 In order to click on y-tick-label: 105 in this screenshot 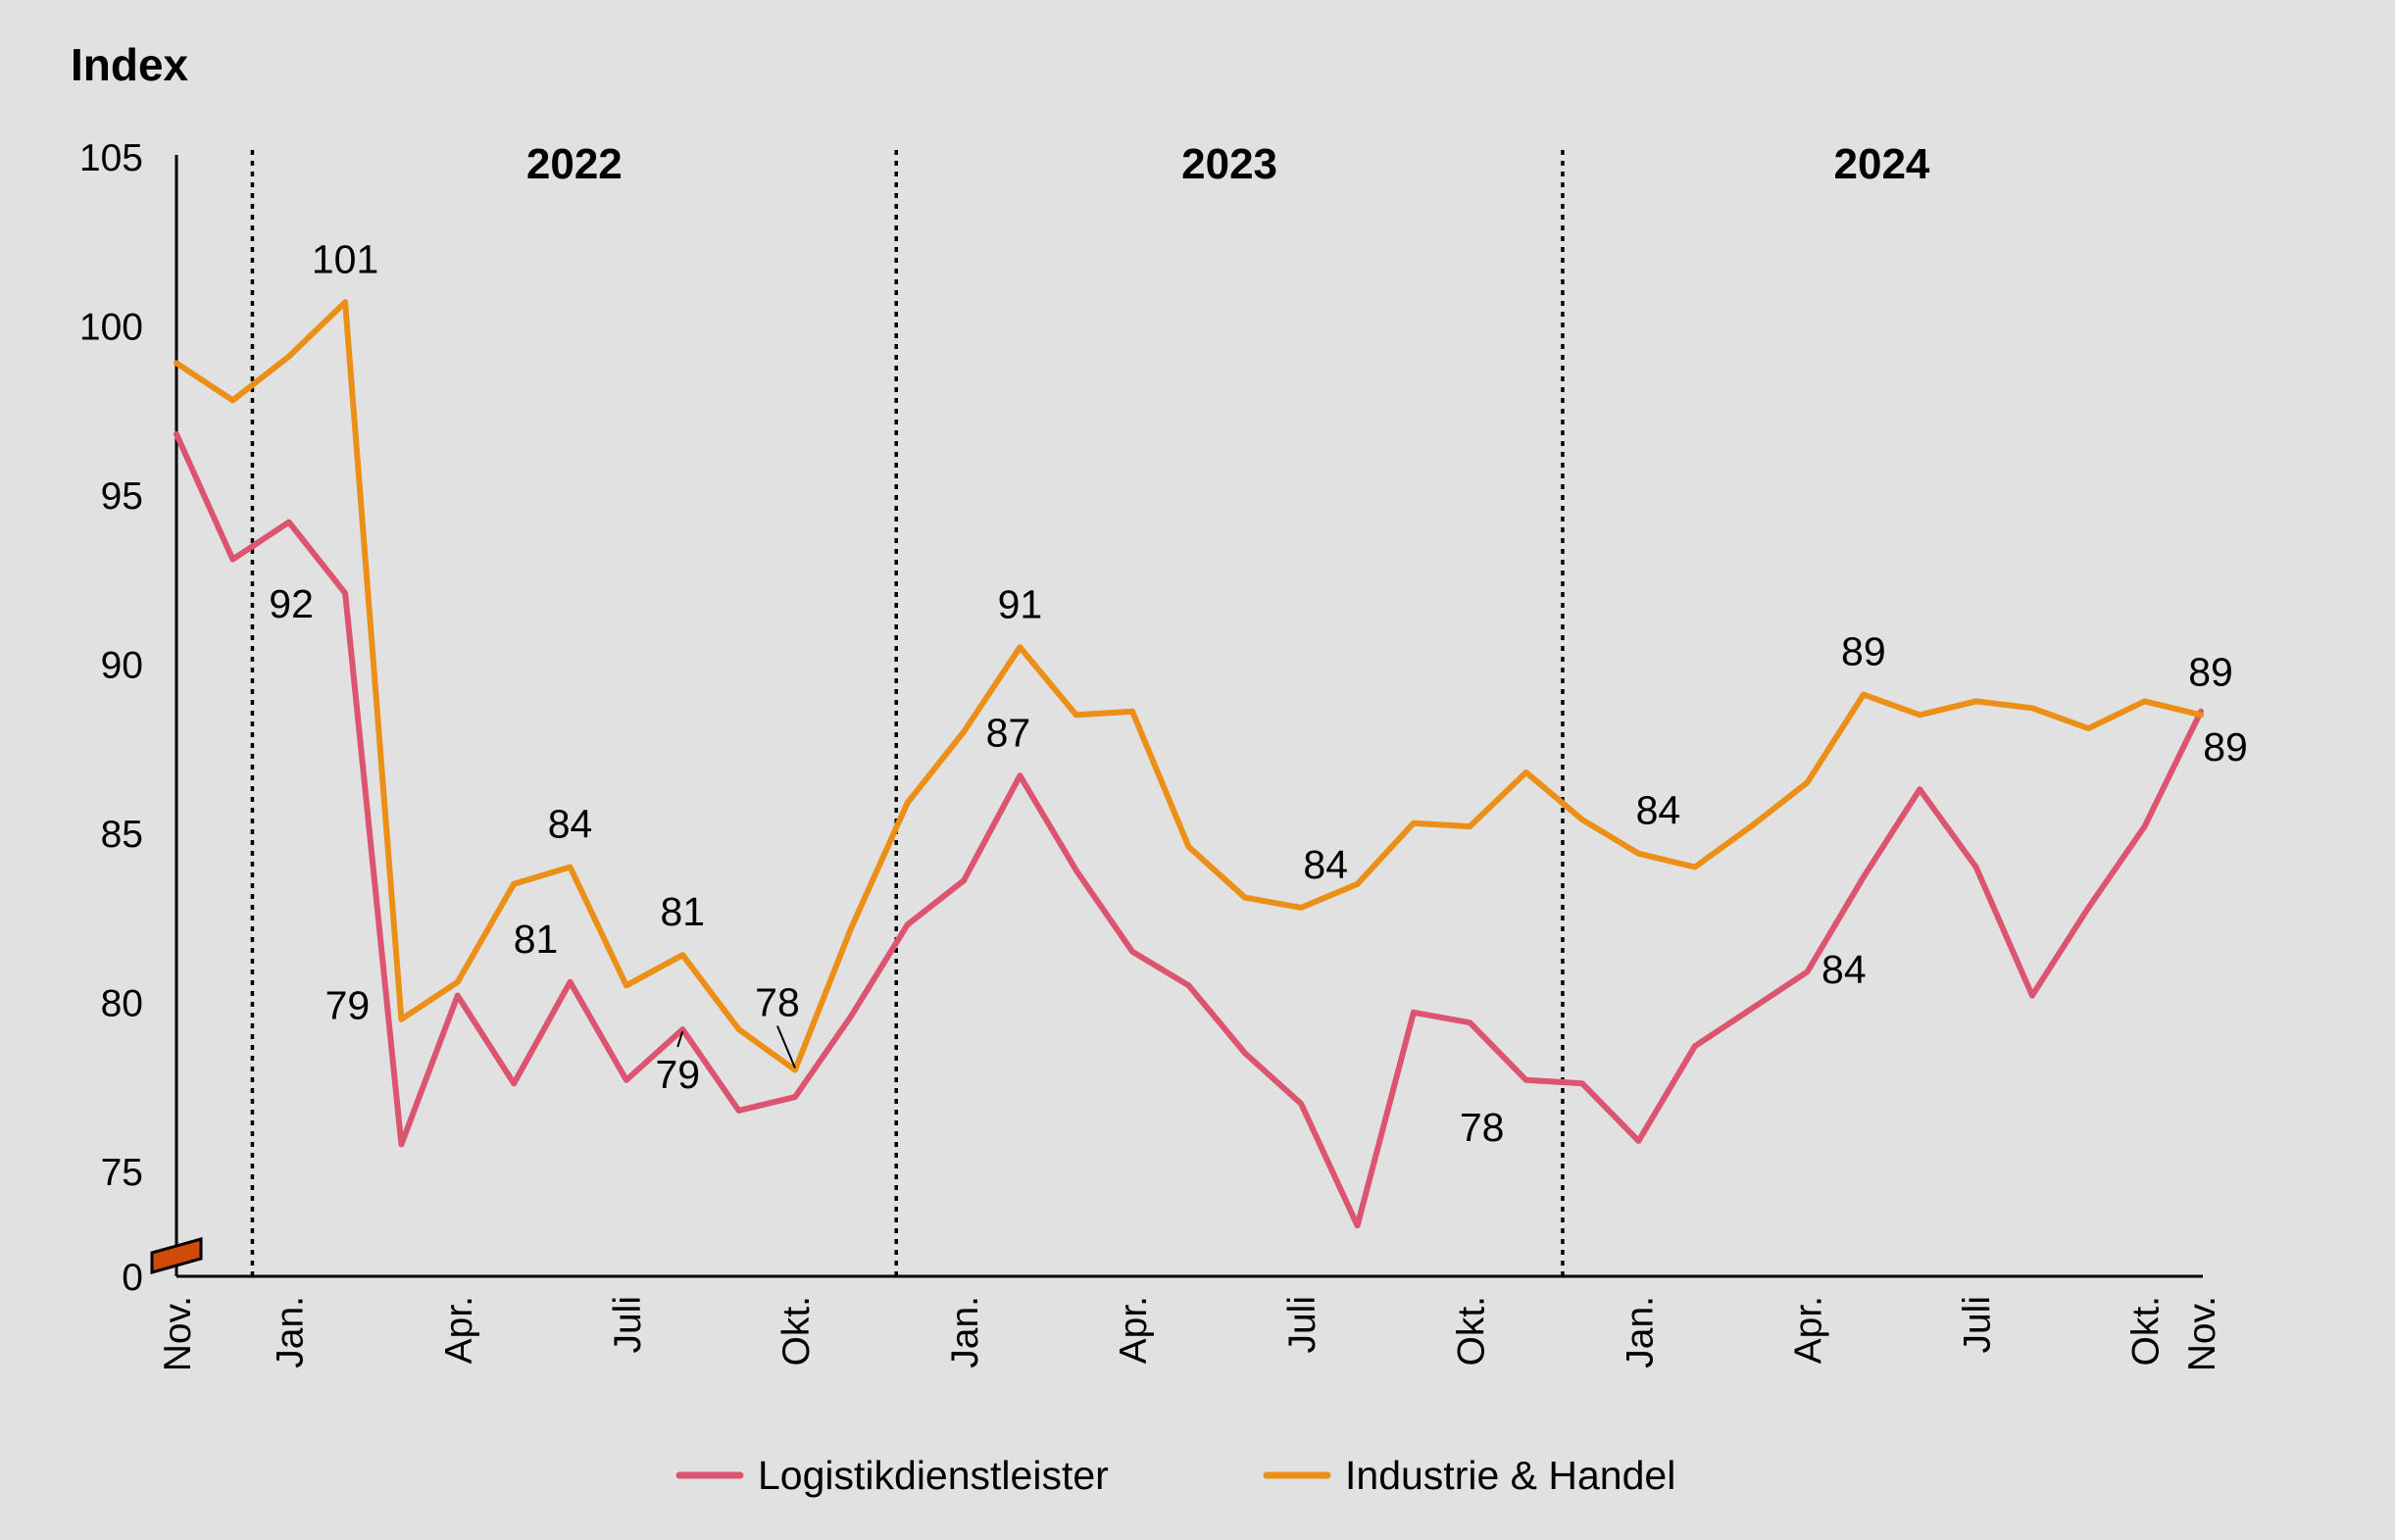, I will do `click(111, 158)`.